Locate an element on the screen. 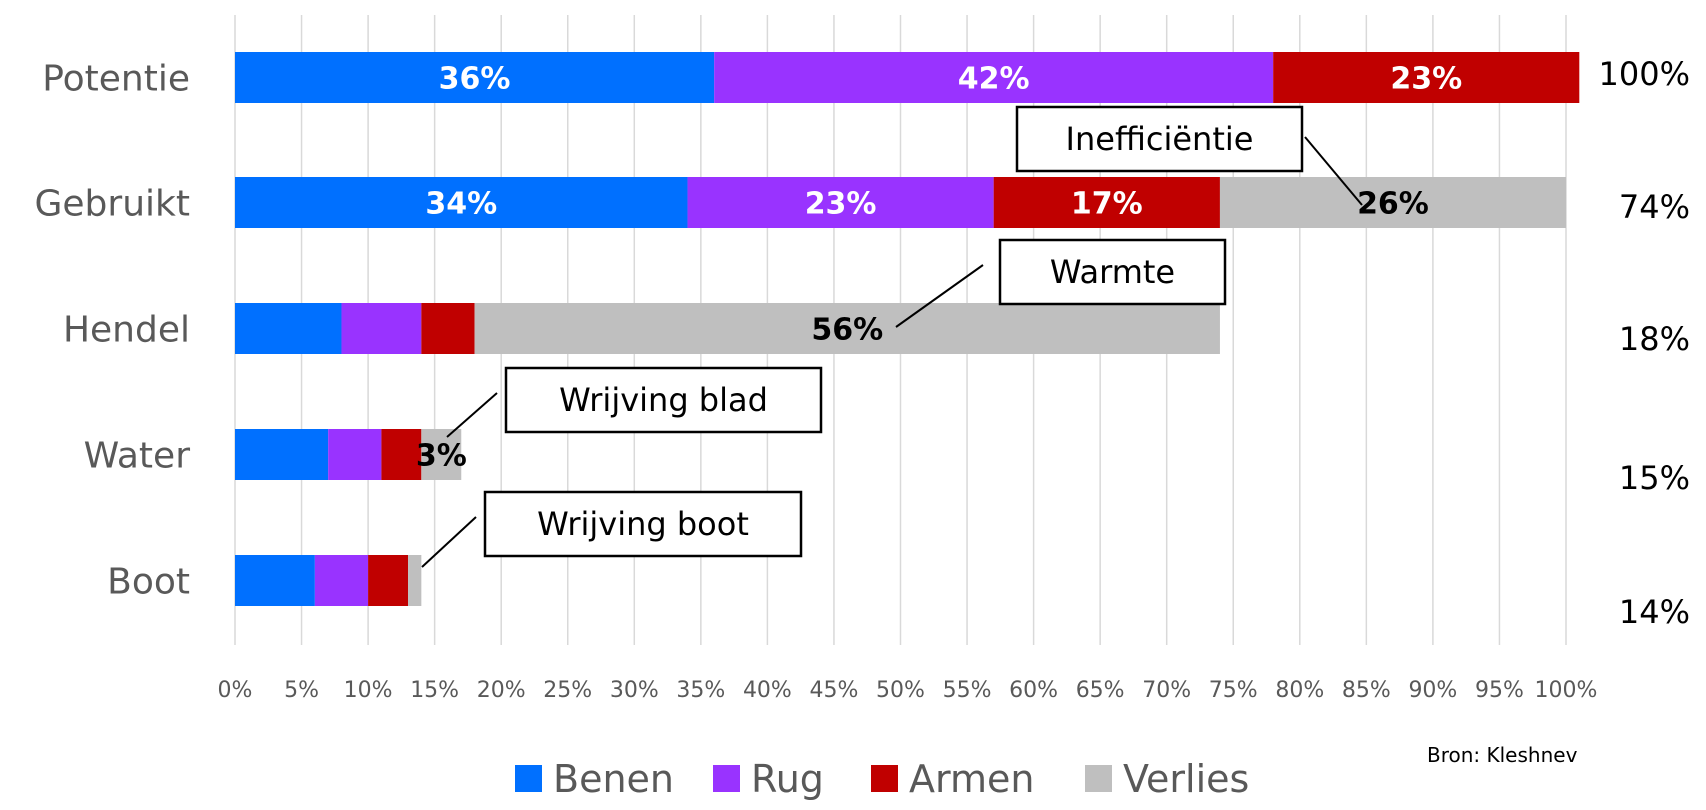  x-tick-label: 15% is located at coordinates (434, 690).